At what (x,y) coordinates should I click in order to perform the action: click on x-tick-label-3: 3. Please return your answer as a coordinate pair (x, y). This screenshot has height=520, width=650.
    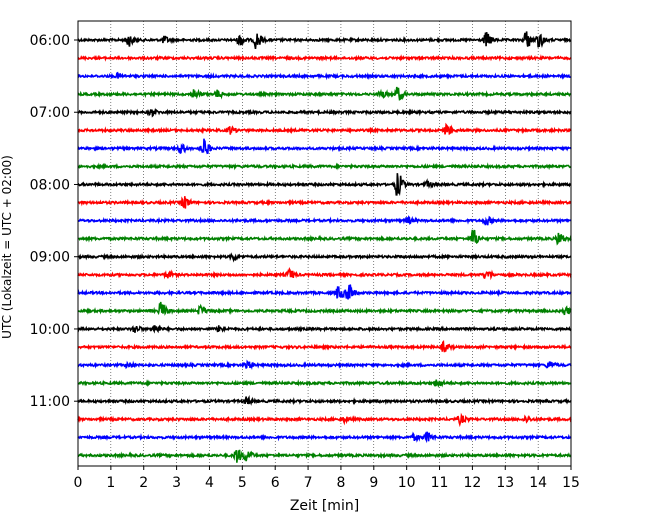
    Looking at the image, I should click on (176, 483).